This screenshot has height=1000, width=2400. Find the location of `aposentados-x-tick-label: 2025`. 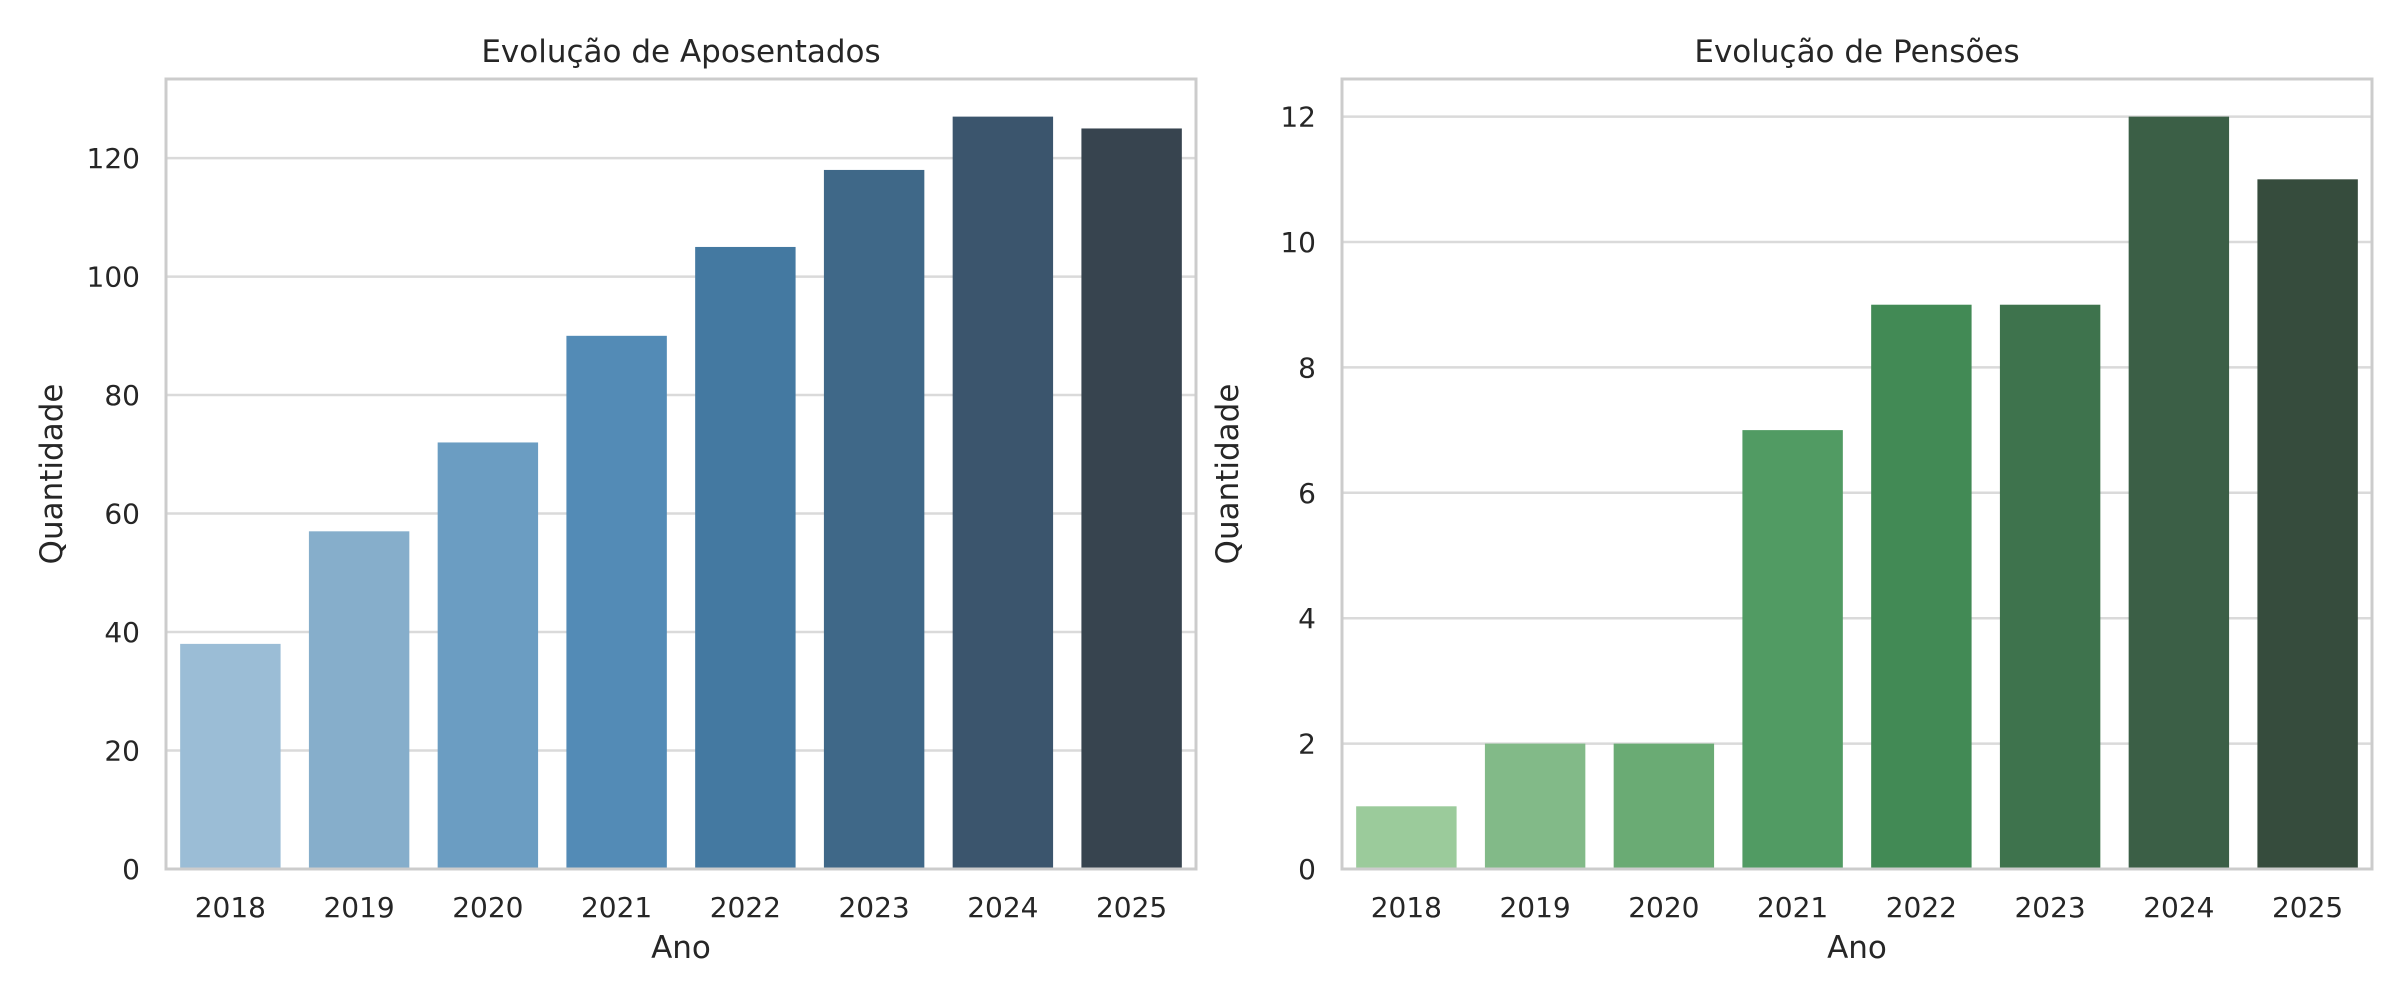

aposentados-x-tick-label: 2025 is located at coordinates (1131, 907).